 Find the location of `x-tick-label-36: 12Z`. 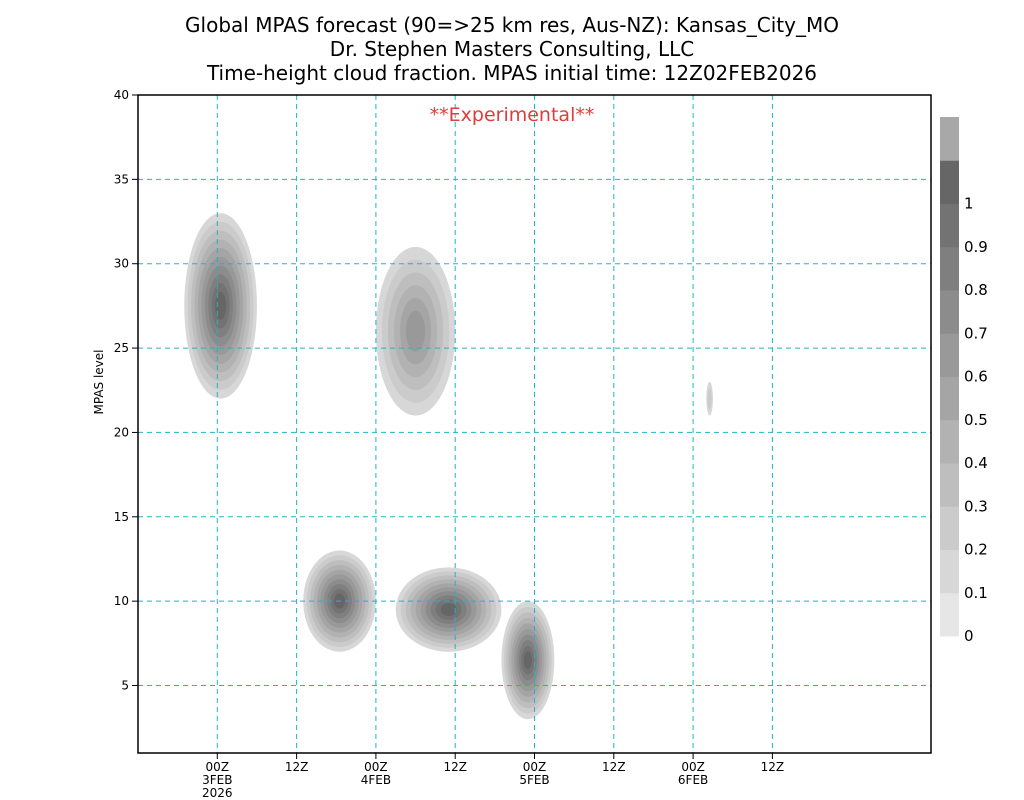

x-tick-label-36: 12Z is located at coordinates (455, 767).